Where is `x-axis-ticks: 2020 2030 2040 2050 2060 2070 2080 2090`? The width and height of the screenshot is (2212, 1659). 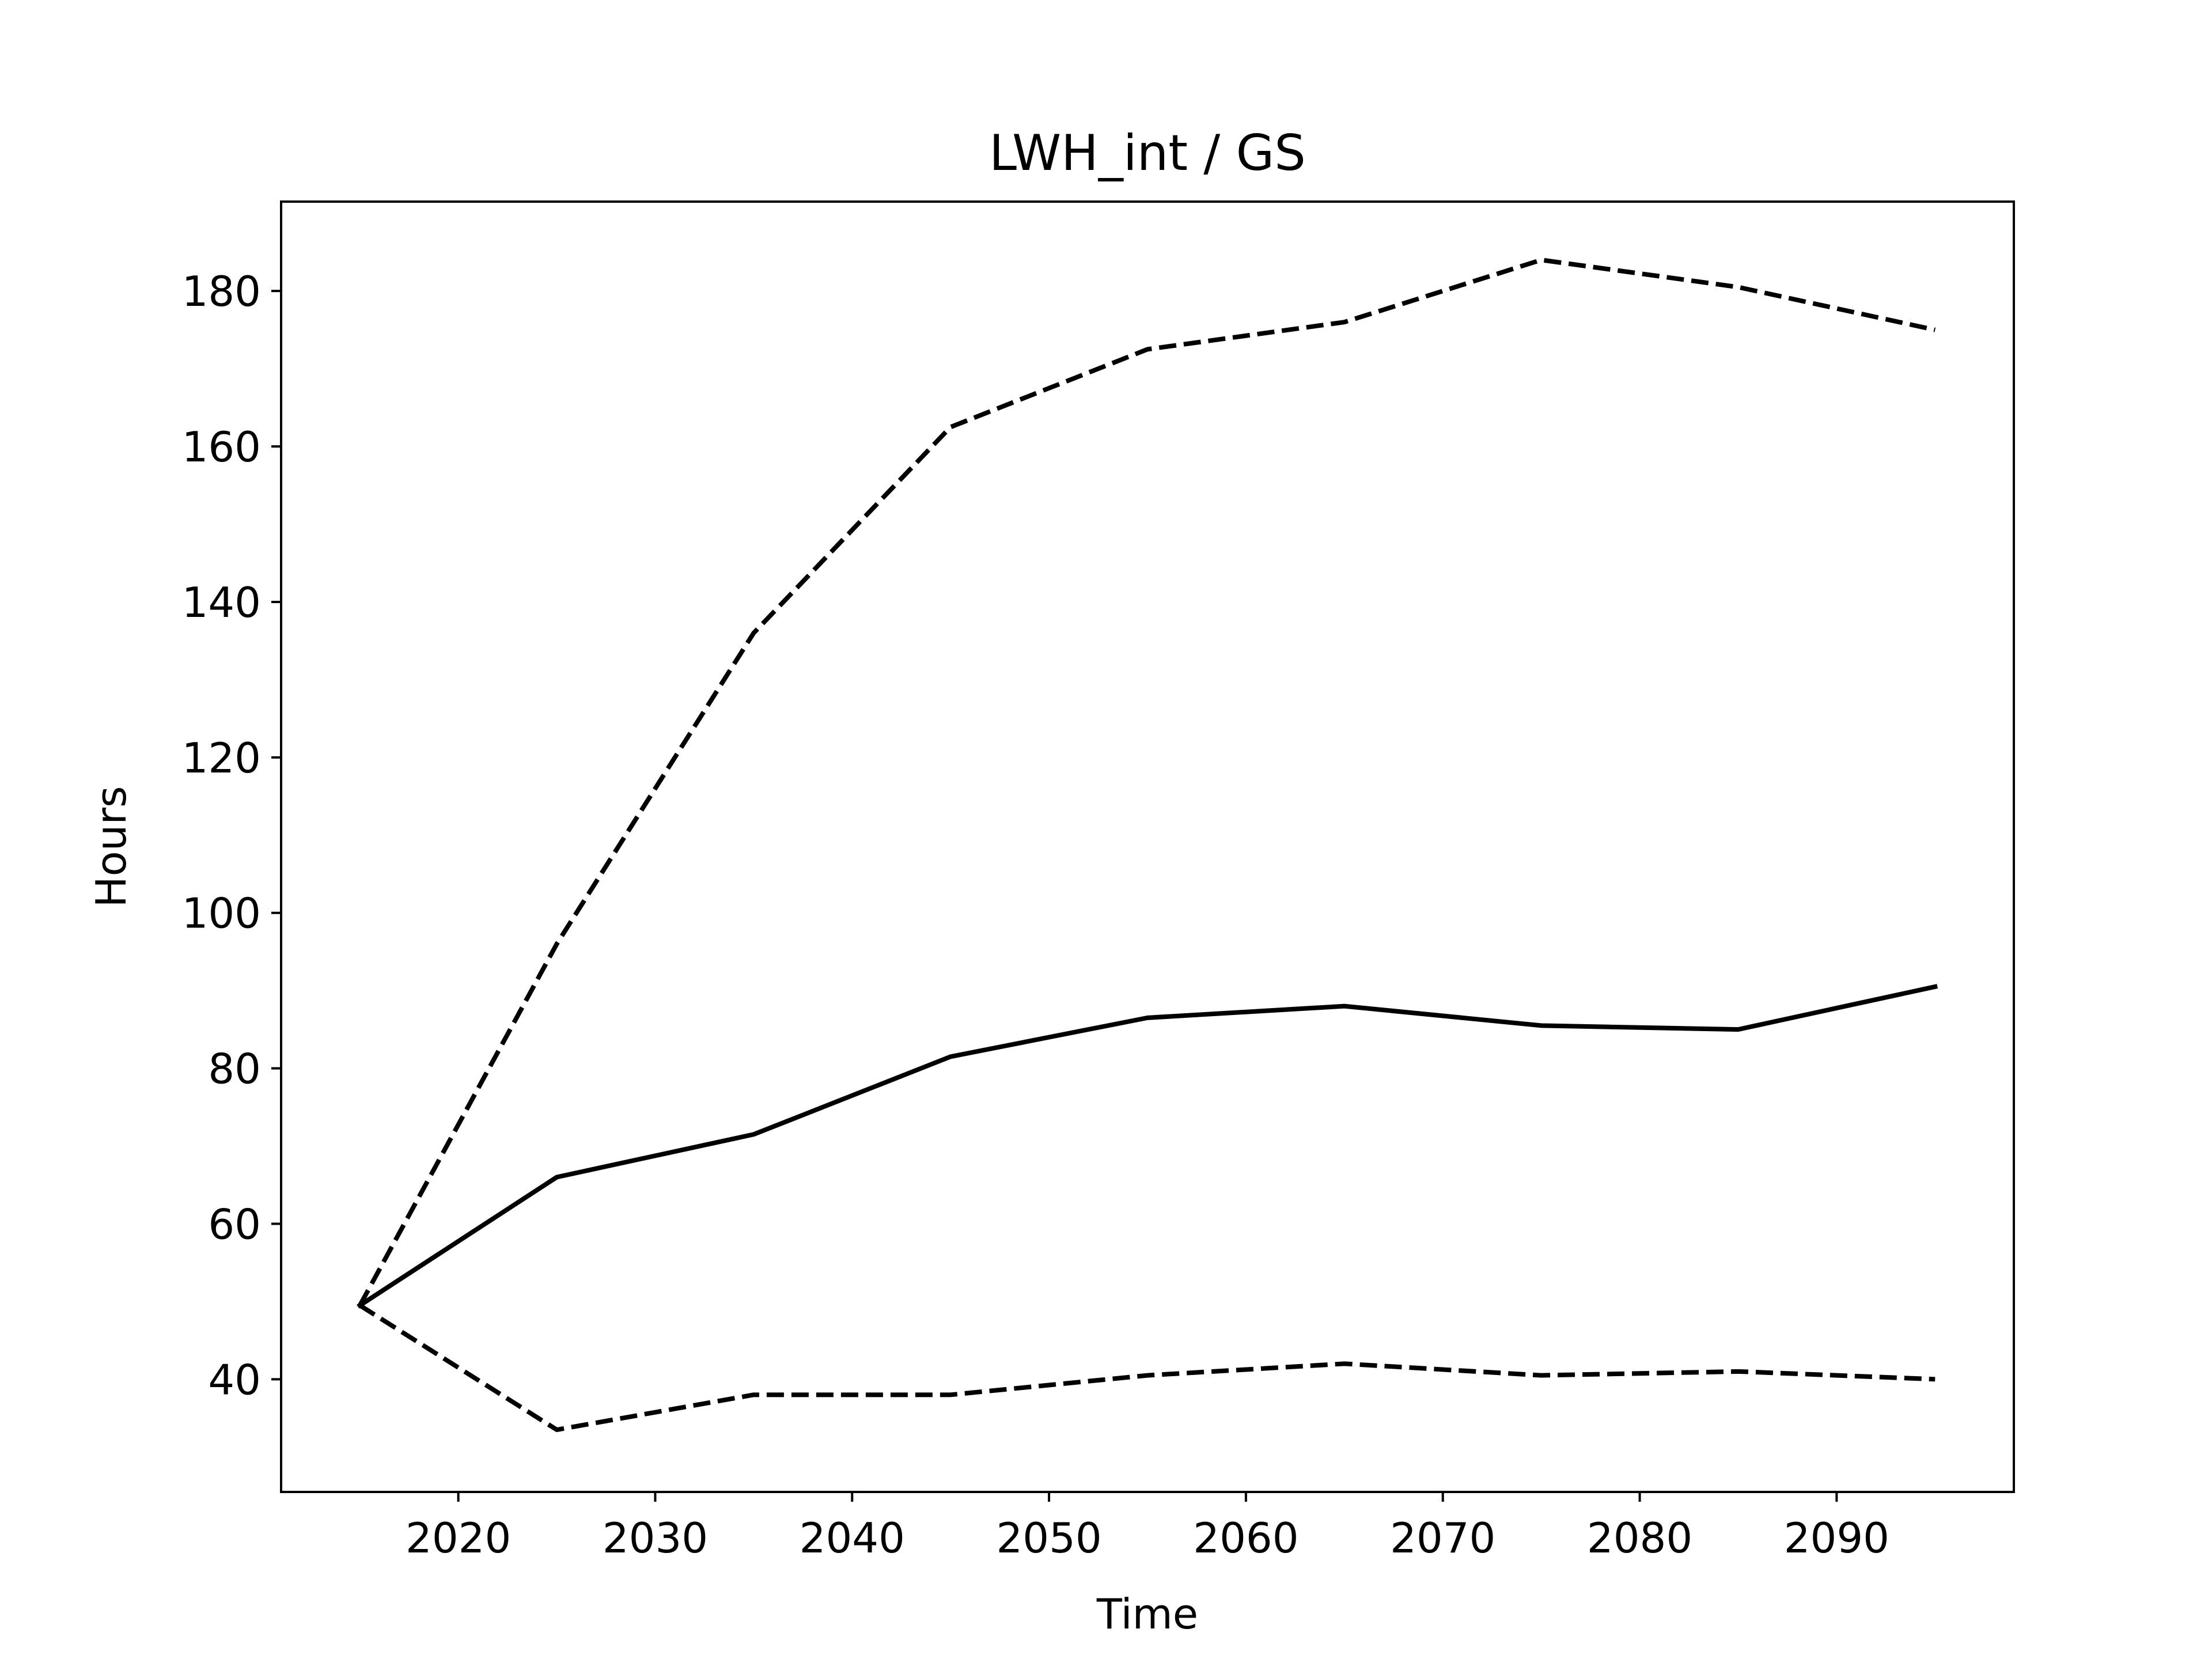
x-axis-ticks: 2020 2030 2040 2050 2060 2070 2080 2090 is located at coordinates (1147, 1527).